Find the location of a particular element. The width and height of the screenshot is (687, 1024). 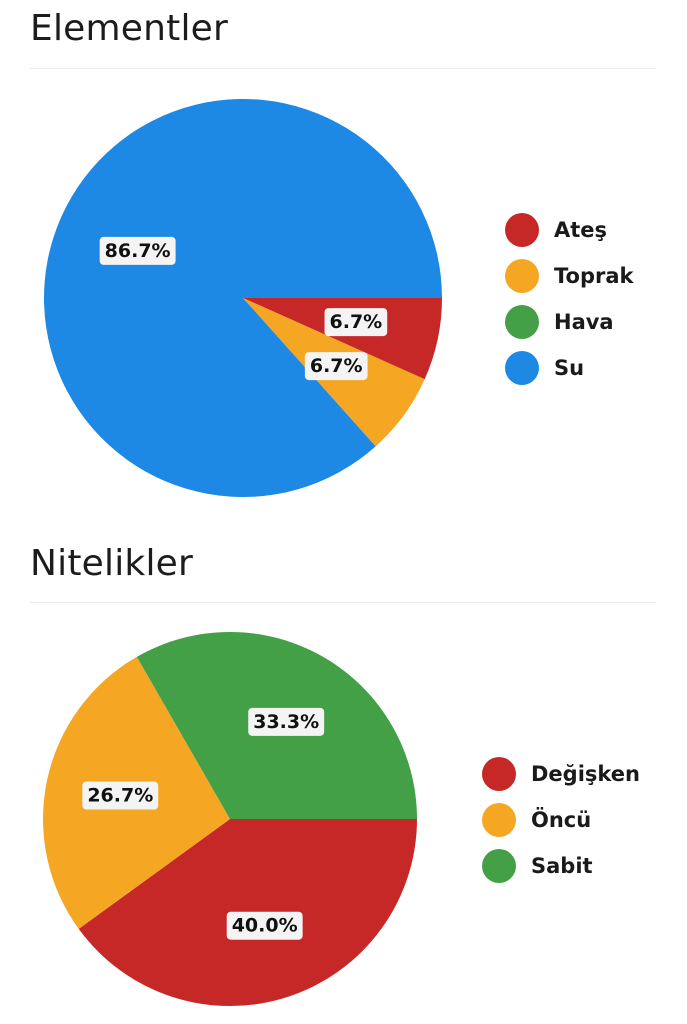

legend-item-oncu: Öncü is located at coordinates (561, 820).